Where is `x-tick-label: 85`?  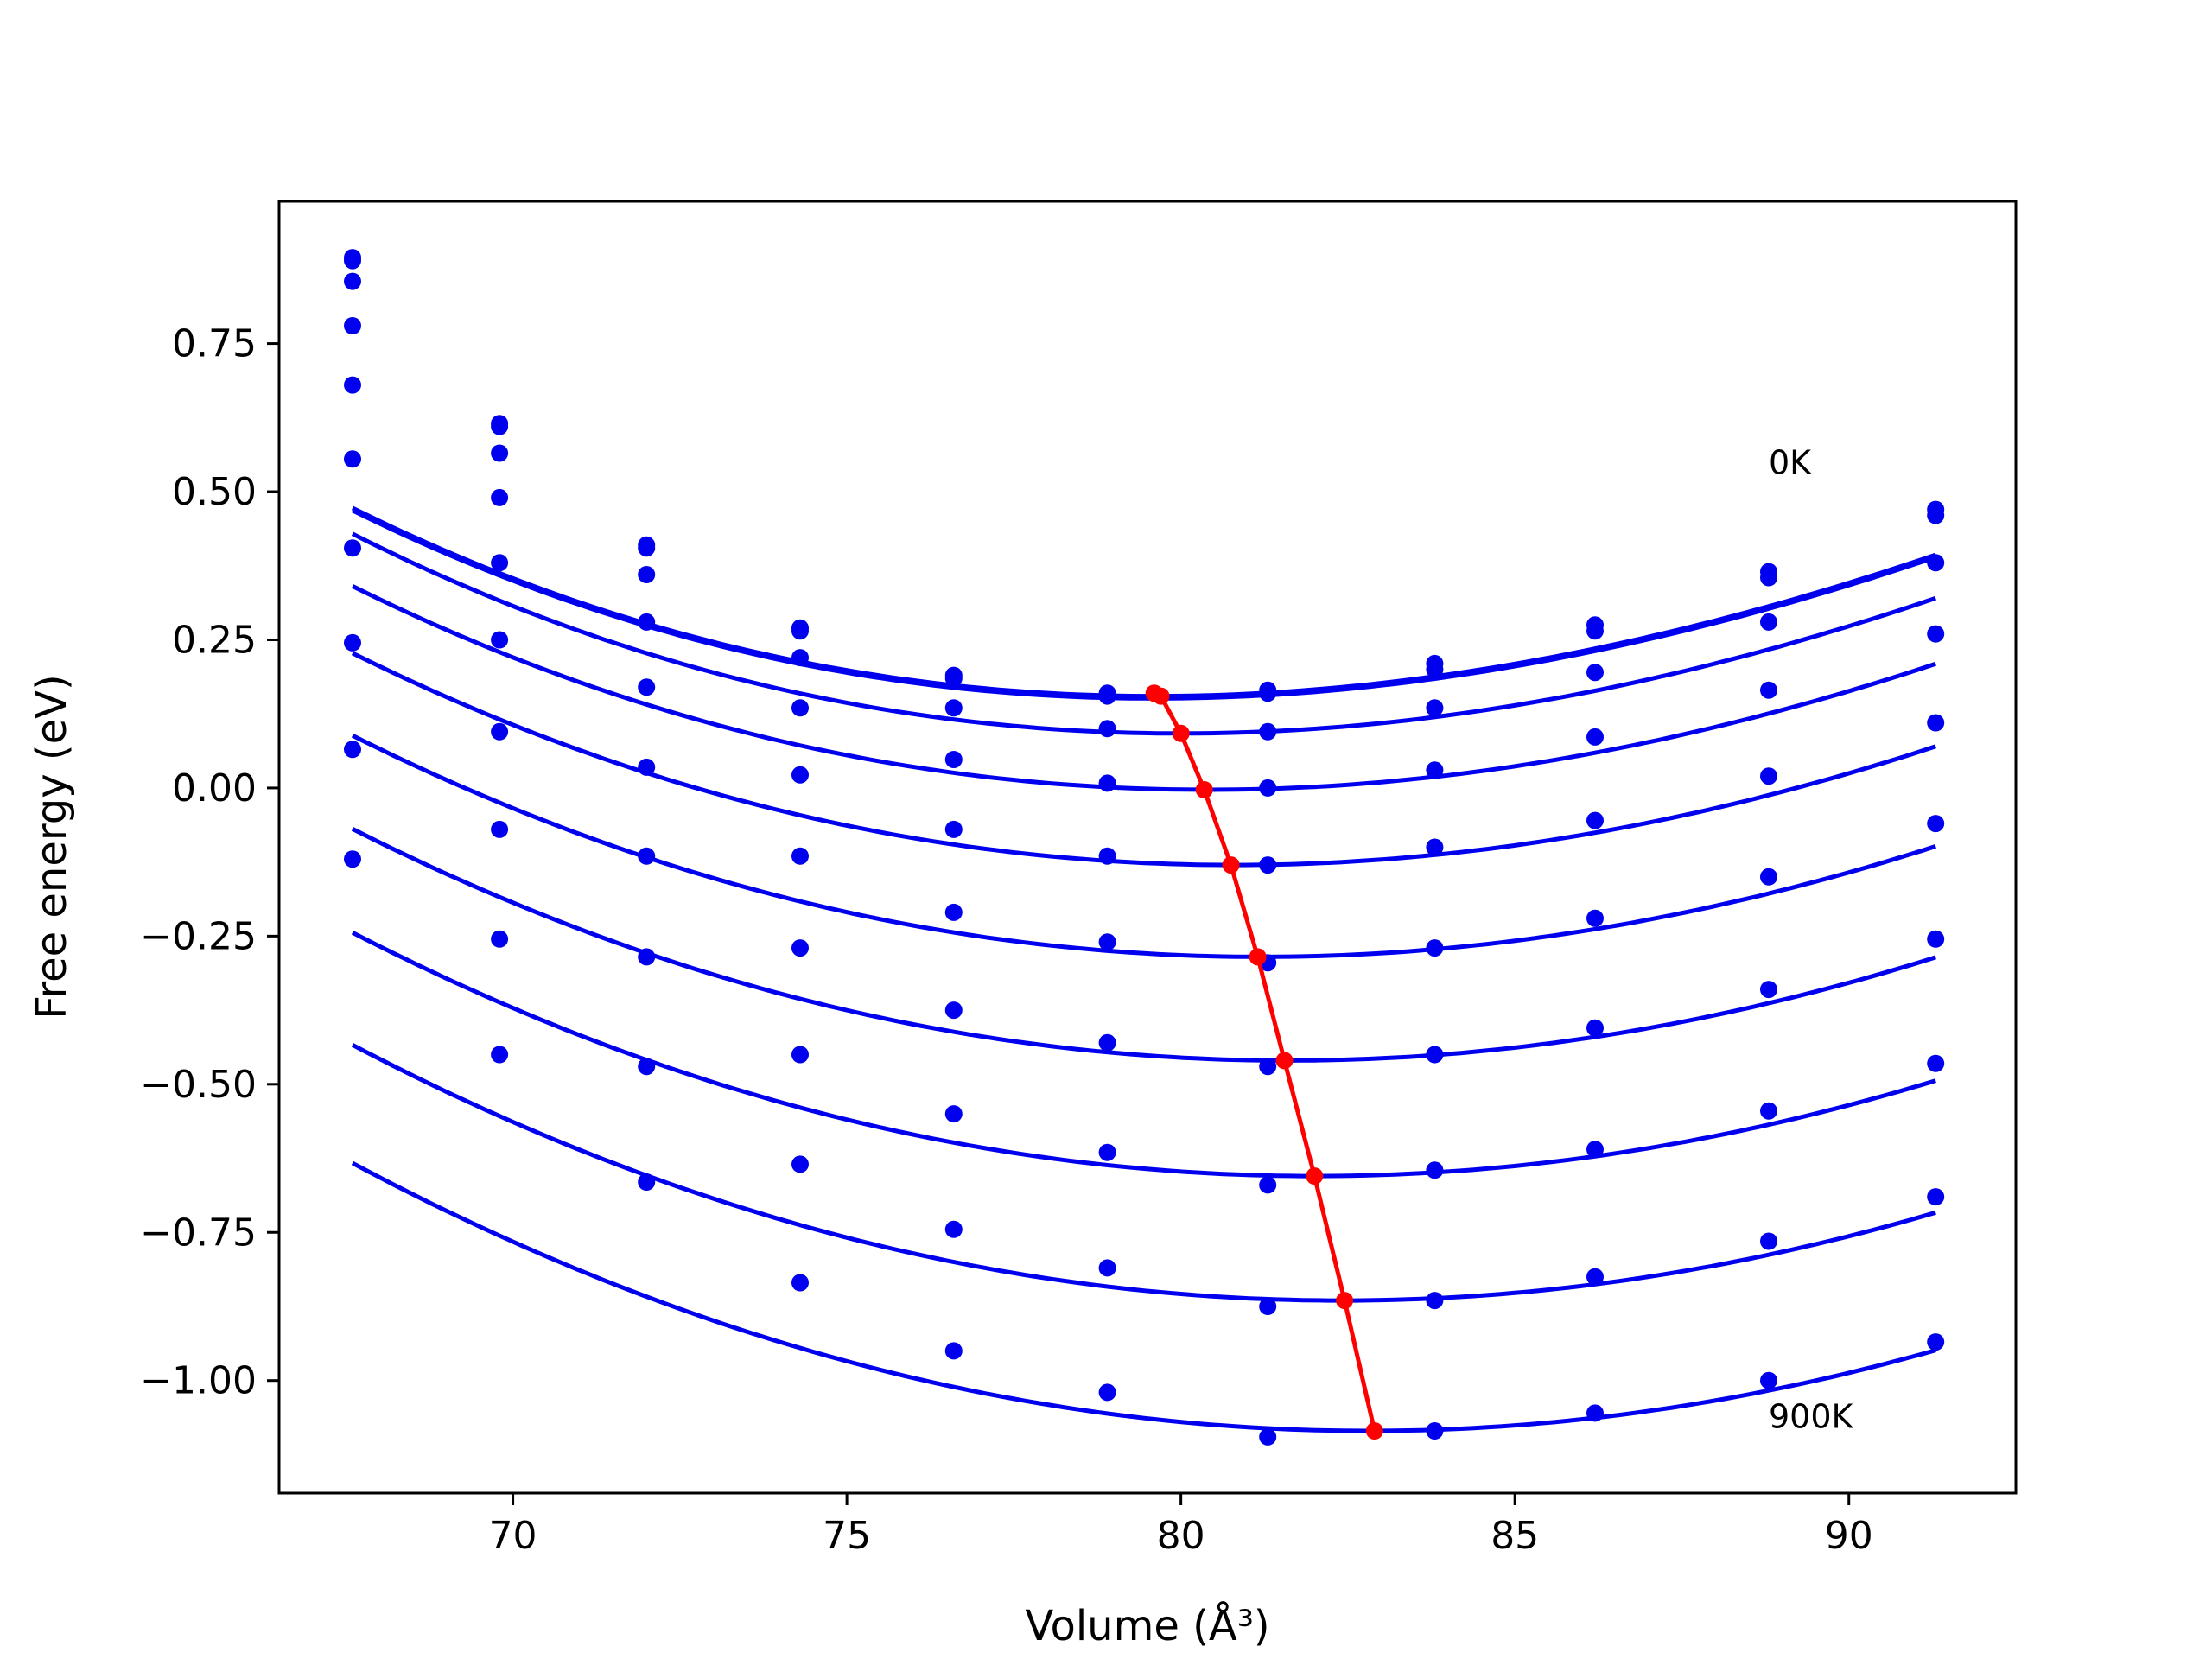 x-tick-label: 85 is located at coordinates (1515, 1536).